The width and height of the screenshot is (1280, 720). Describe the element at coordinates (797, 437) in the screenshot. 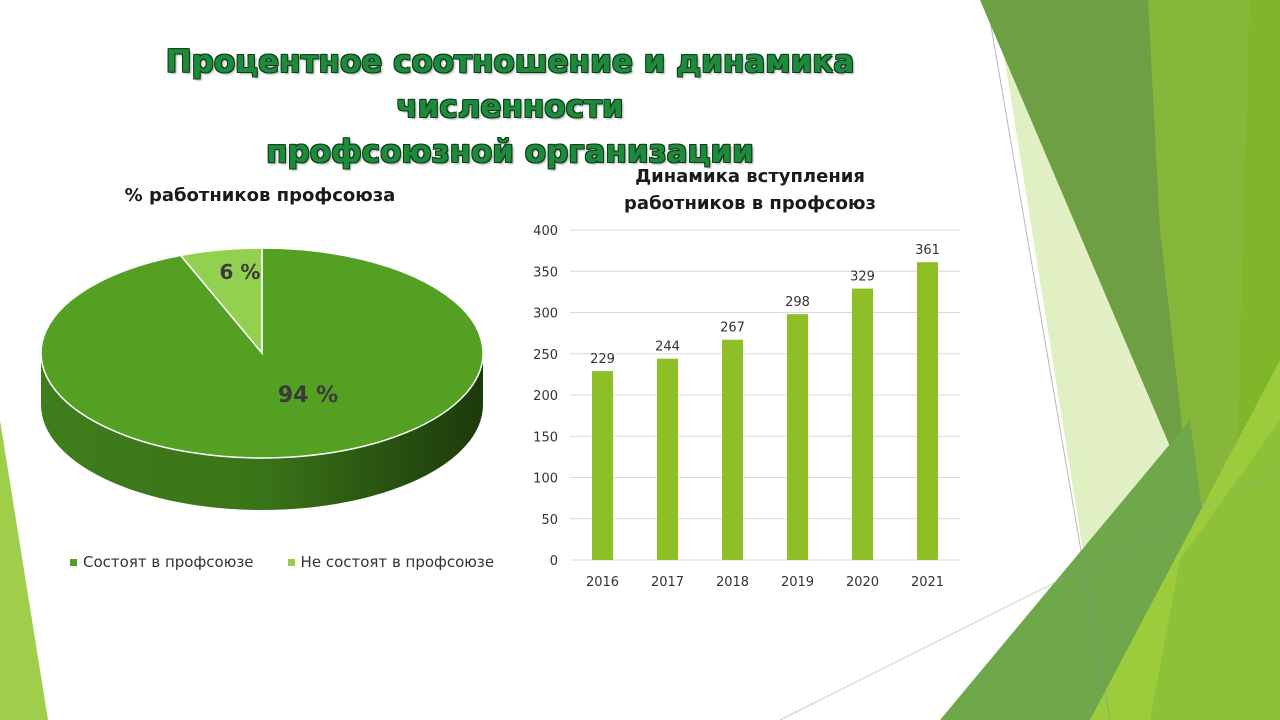

I see `bar-2019` at that location.